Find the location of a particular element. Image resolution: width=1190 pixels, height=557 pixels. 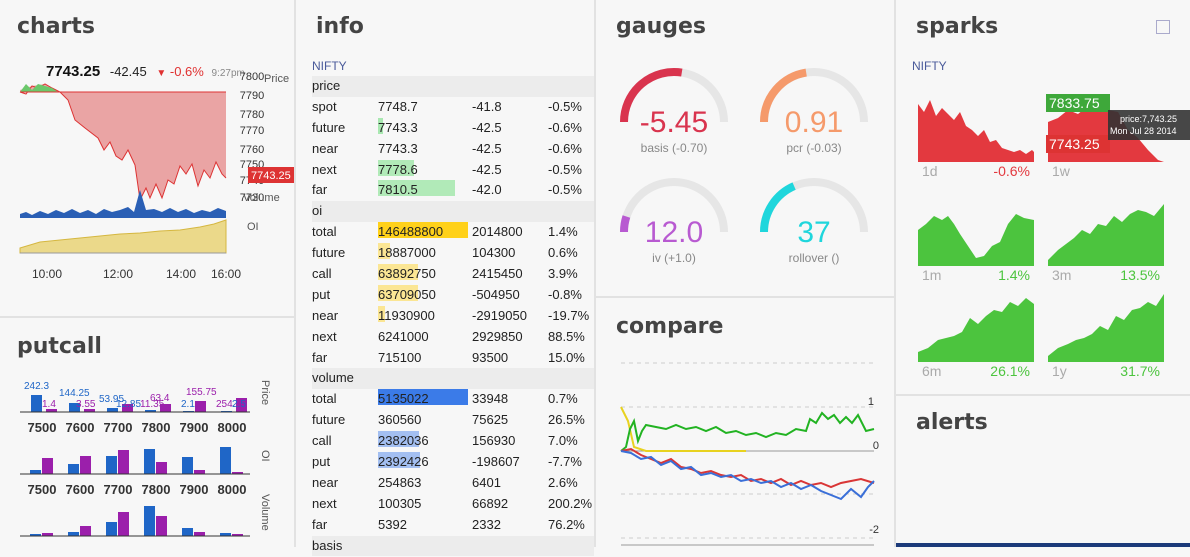

spark-tooltip is located at coordinates (1149, 125).